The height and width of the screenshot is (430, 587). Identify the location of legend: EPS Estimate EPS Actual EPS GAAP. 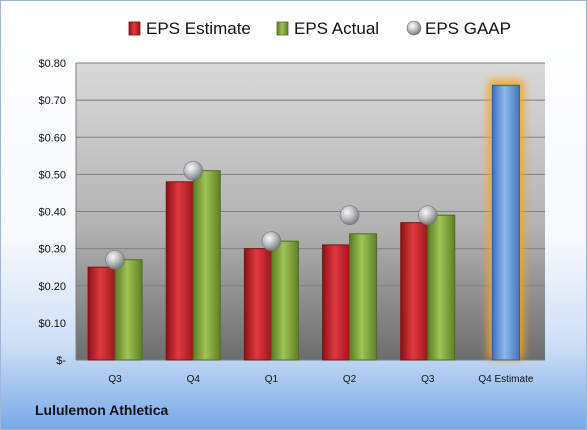
(319, 28).